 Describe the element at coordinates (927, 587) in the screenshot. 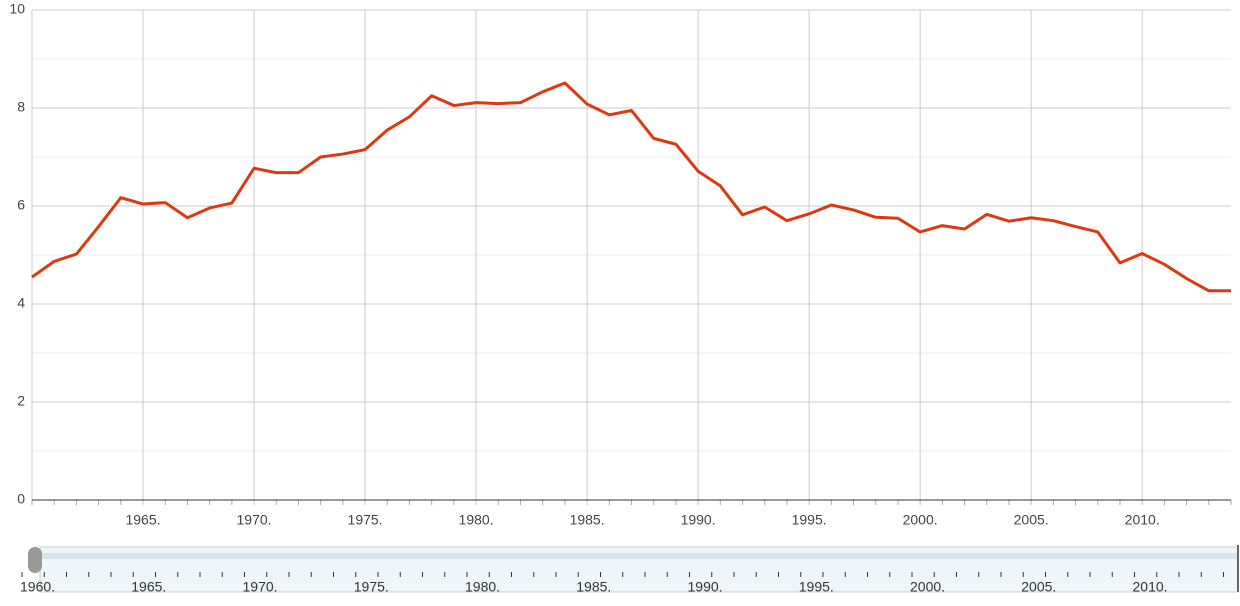

I see `slider-tick-label: 2000.` at that location.